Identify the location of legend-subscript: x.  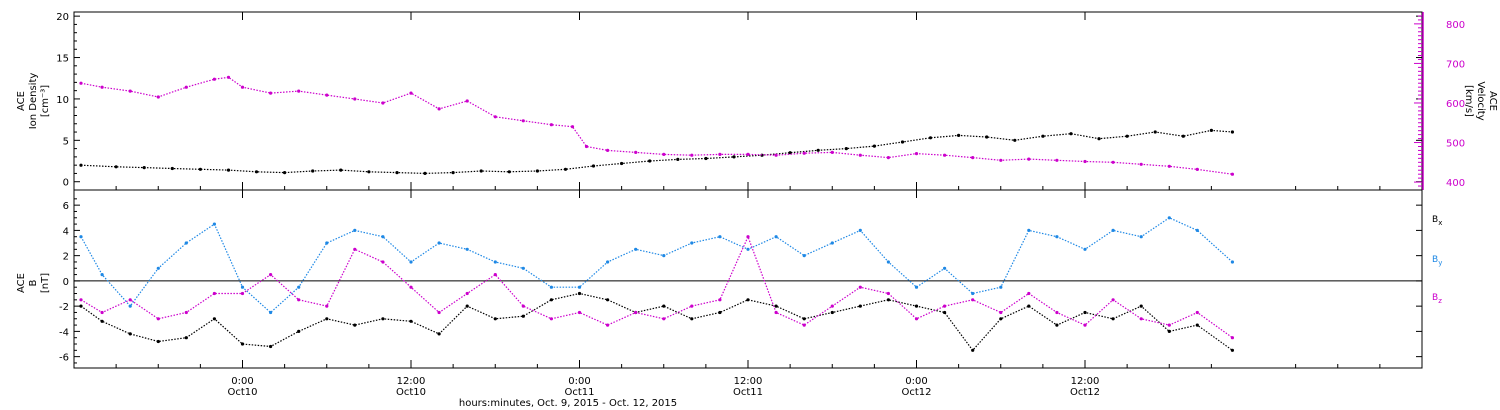
(1440, 223).